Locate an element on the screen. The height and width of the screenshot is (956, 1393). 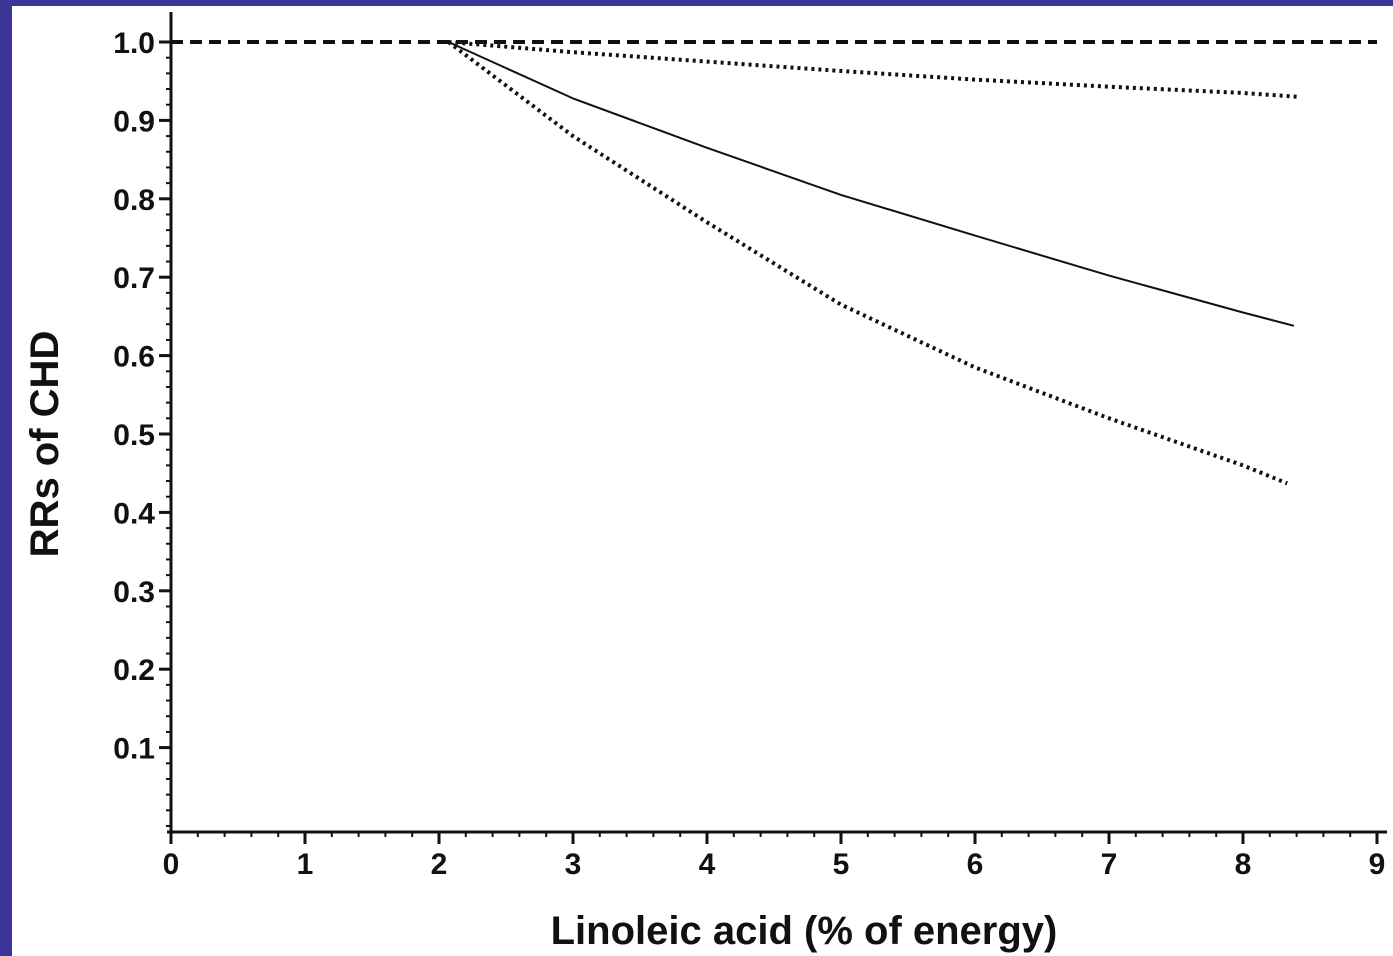
x-tick-label: 1 is located at coordinates (305, 864).